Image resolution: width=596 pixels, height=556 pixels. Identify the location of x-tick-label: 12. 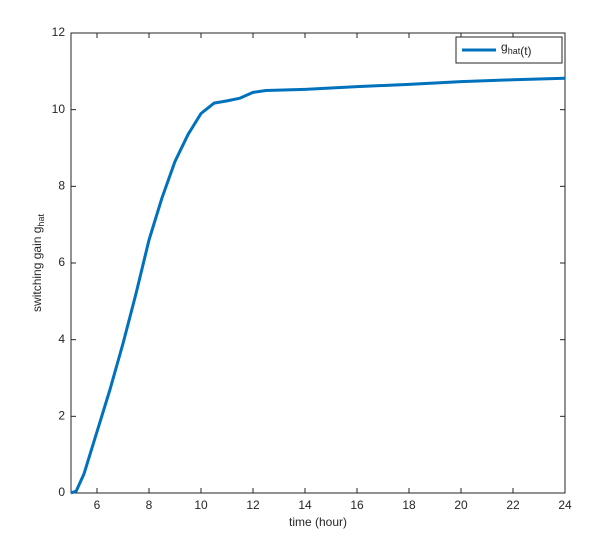
(253, 505).